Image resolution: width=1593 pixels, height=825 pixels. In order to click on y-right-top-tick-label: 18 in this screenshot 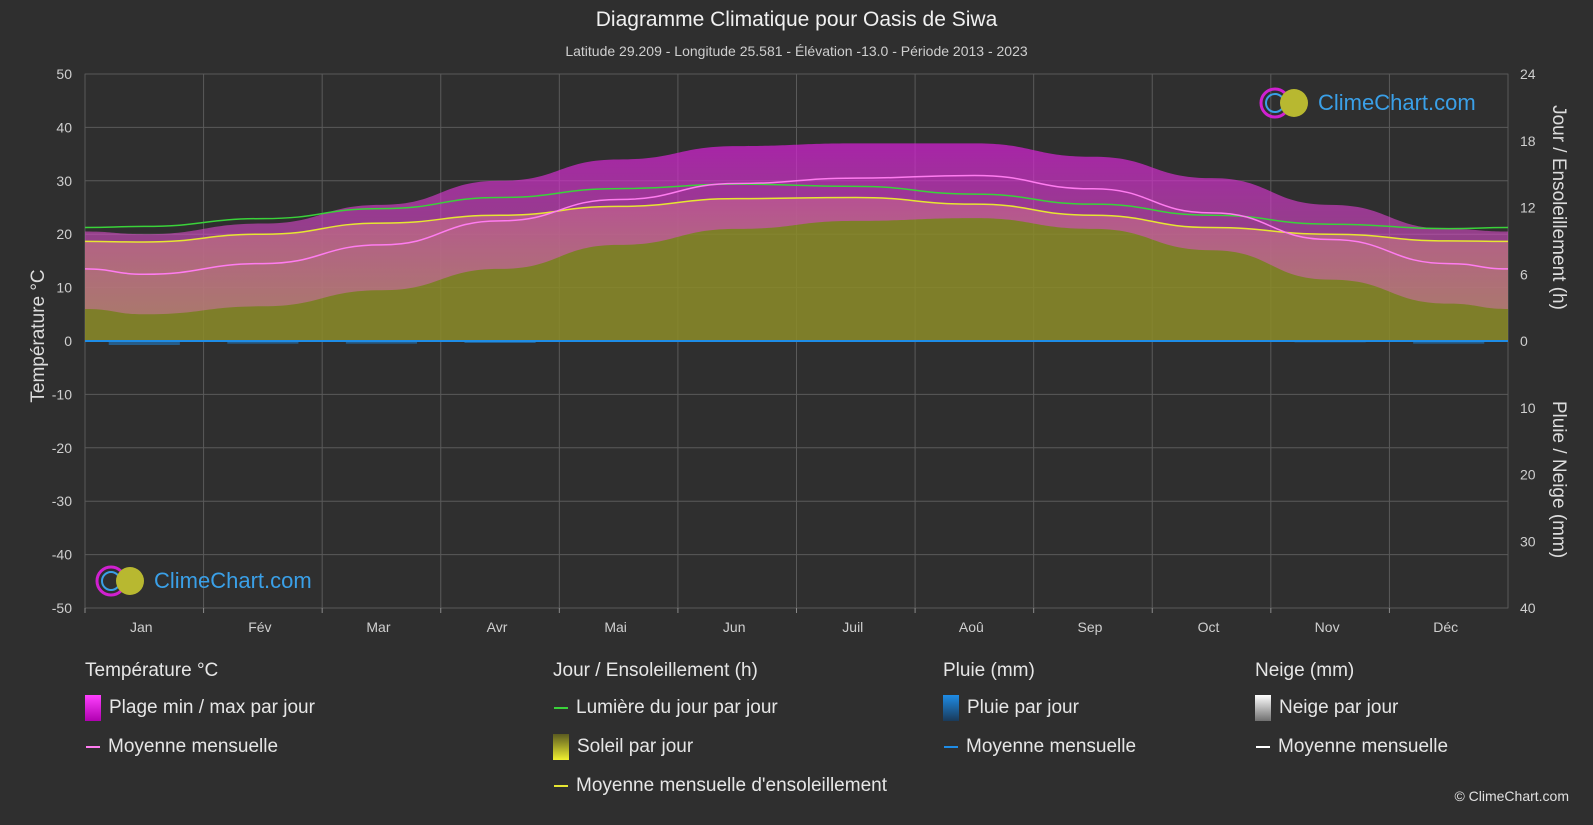, I will do `click(1528, 141)`.